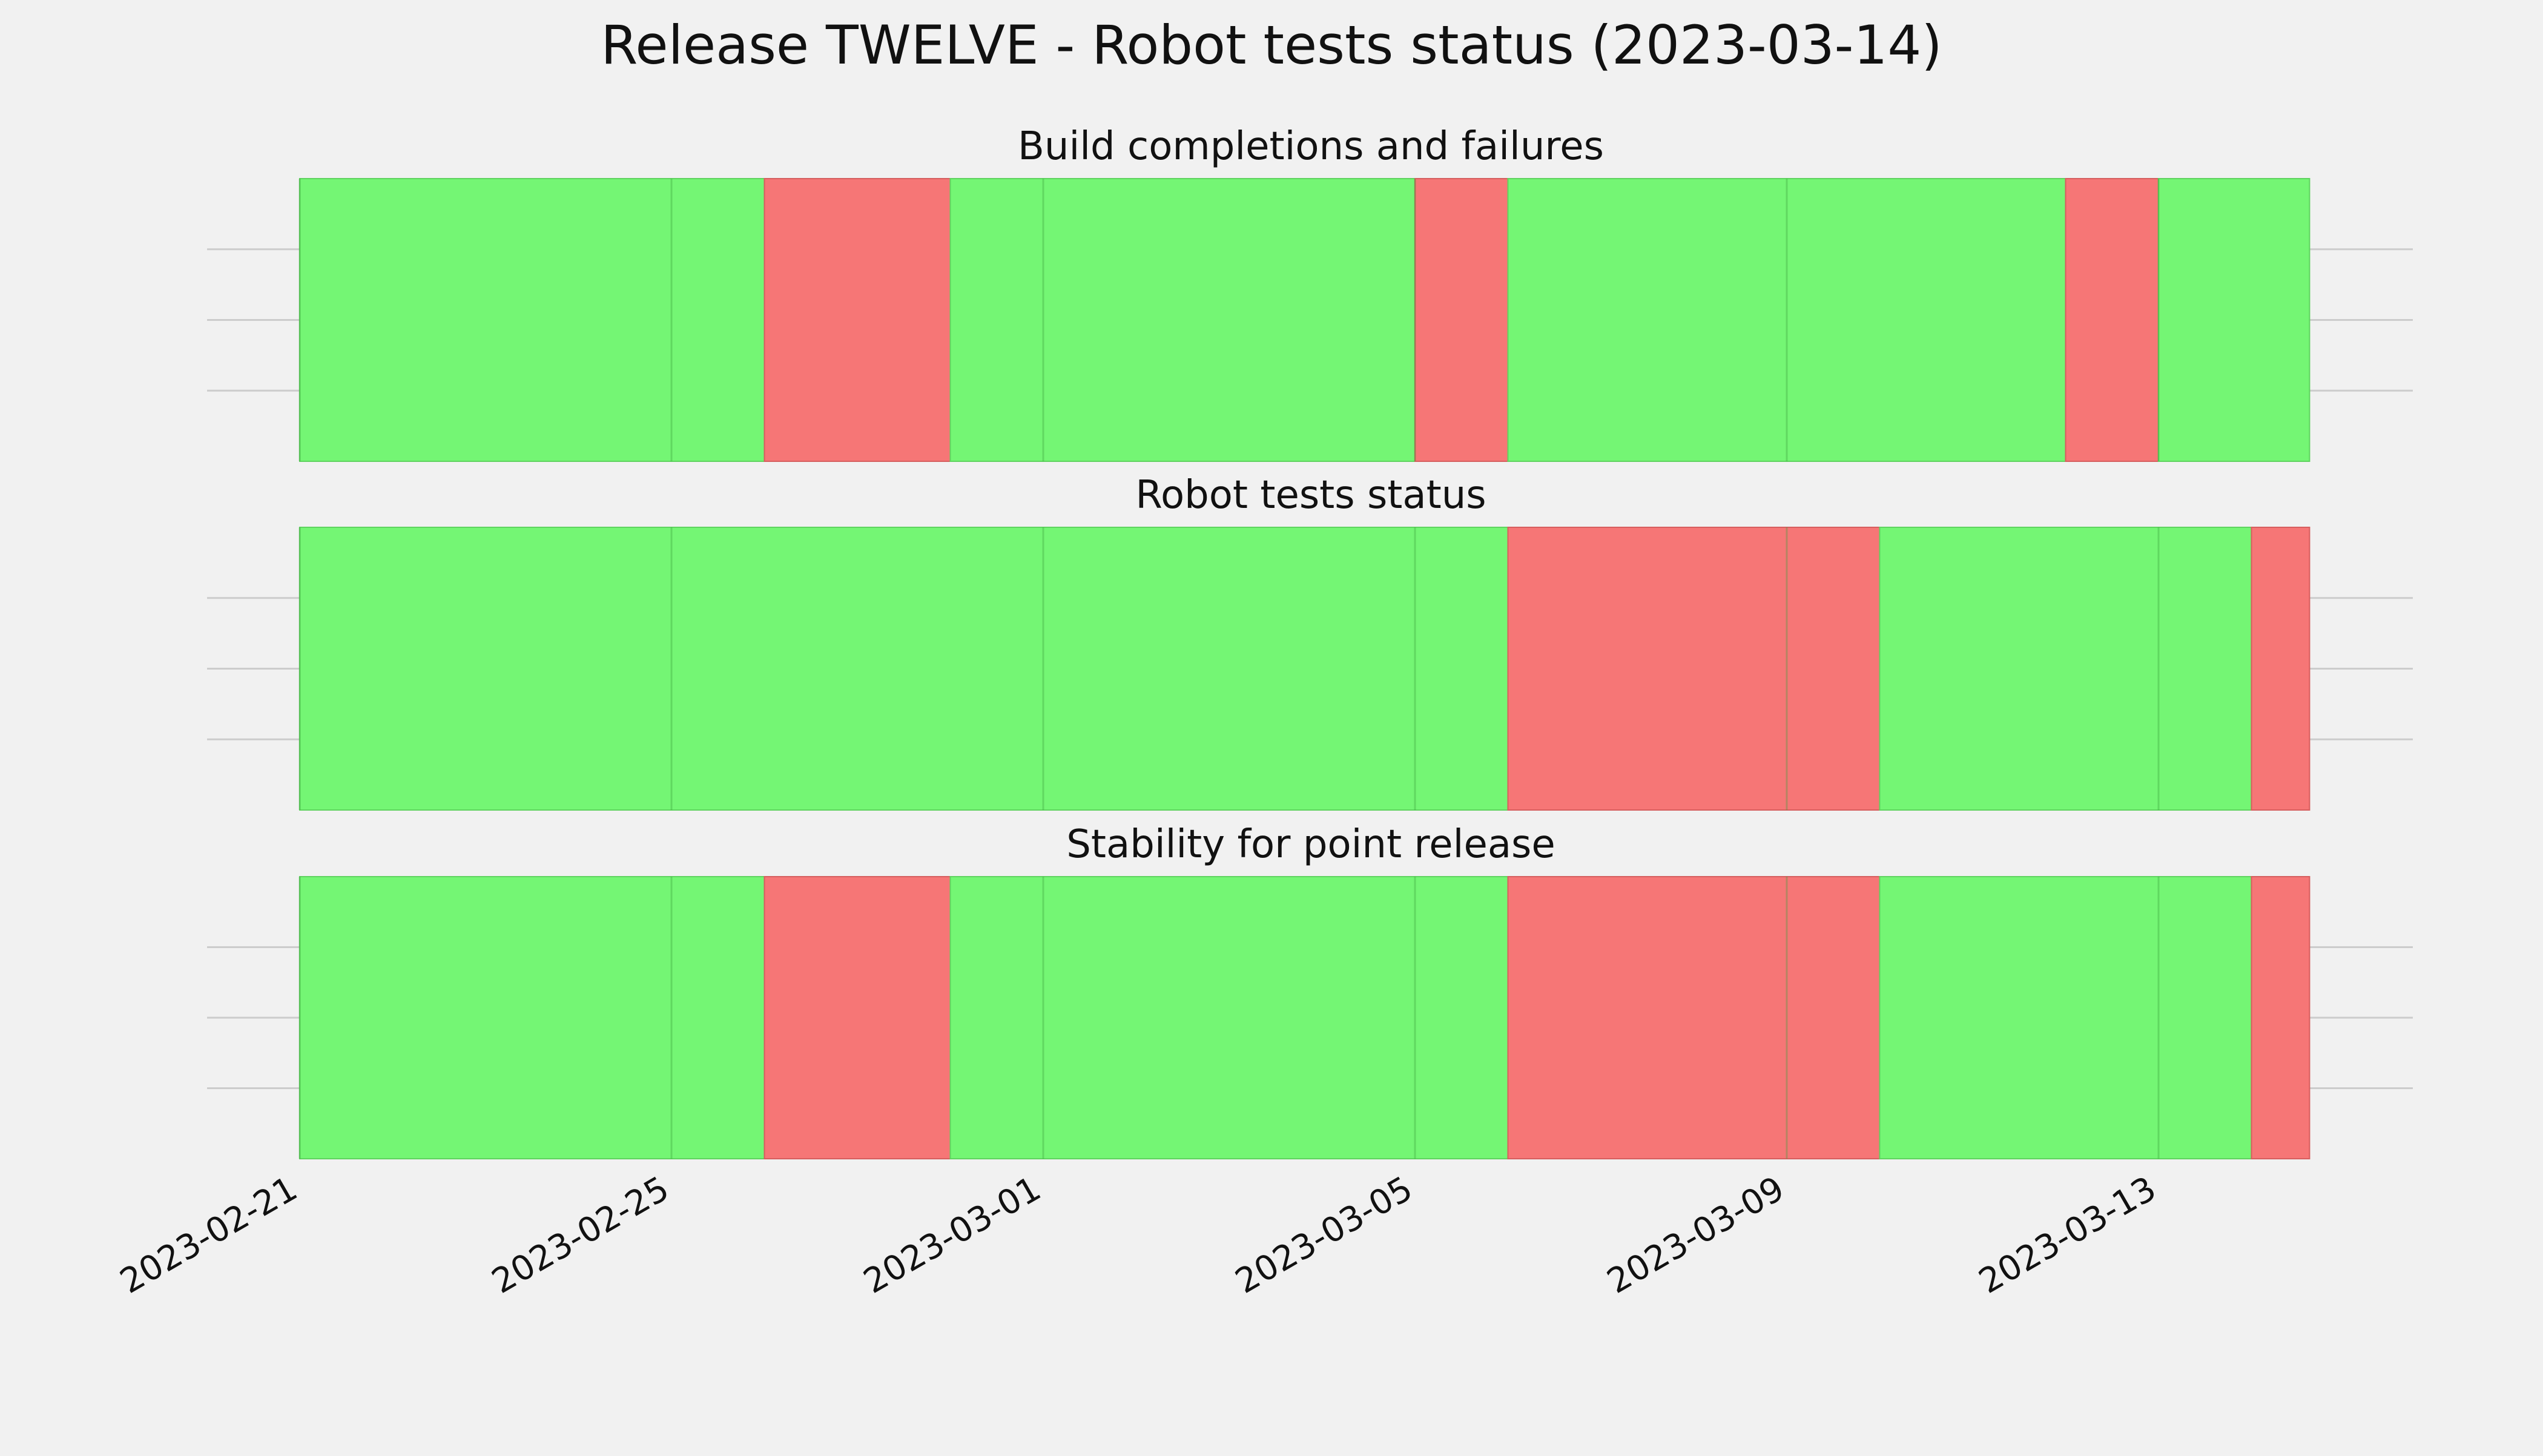 This screenshot has height=1456, width=2543. What do you see at coordinates (1311, 495) in the screenshot?
I see `panel-title: Robot tests status` at bounding box center [1311, 495].